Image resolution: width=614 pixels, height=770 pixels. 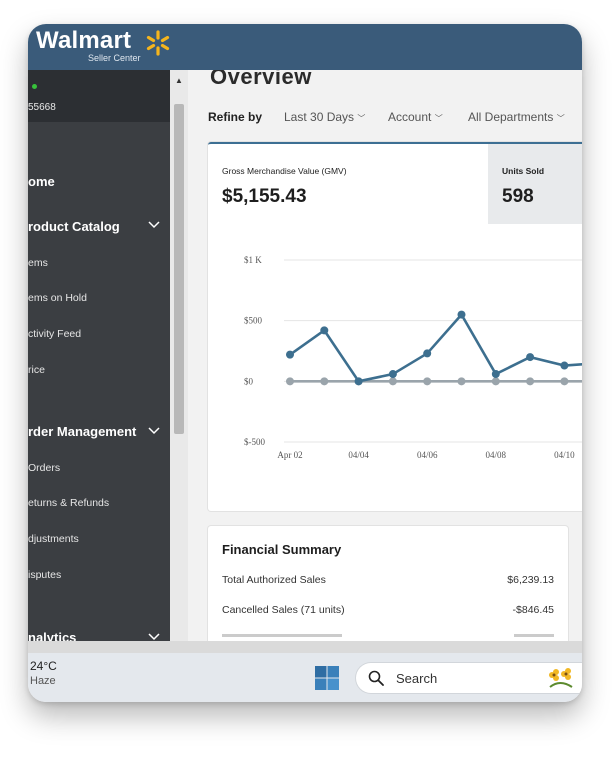 I want to click on sidebar-item-items: ems, so click(x=38, y=263).